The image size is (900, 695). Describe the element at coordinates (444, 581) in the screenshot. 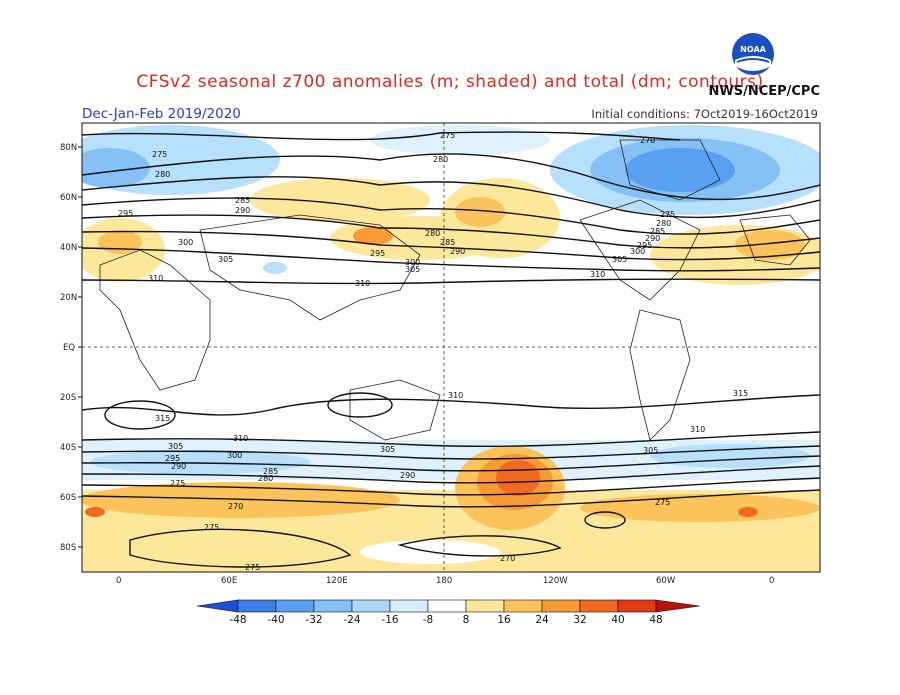

I see `lon-label: 180` at that location.